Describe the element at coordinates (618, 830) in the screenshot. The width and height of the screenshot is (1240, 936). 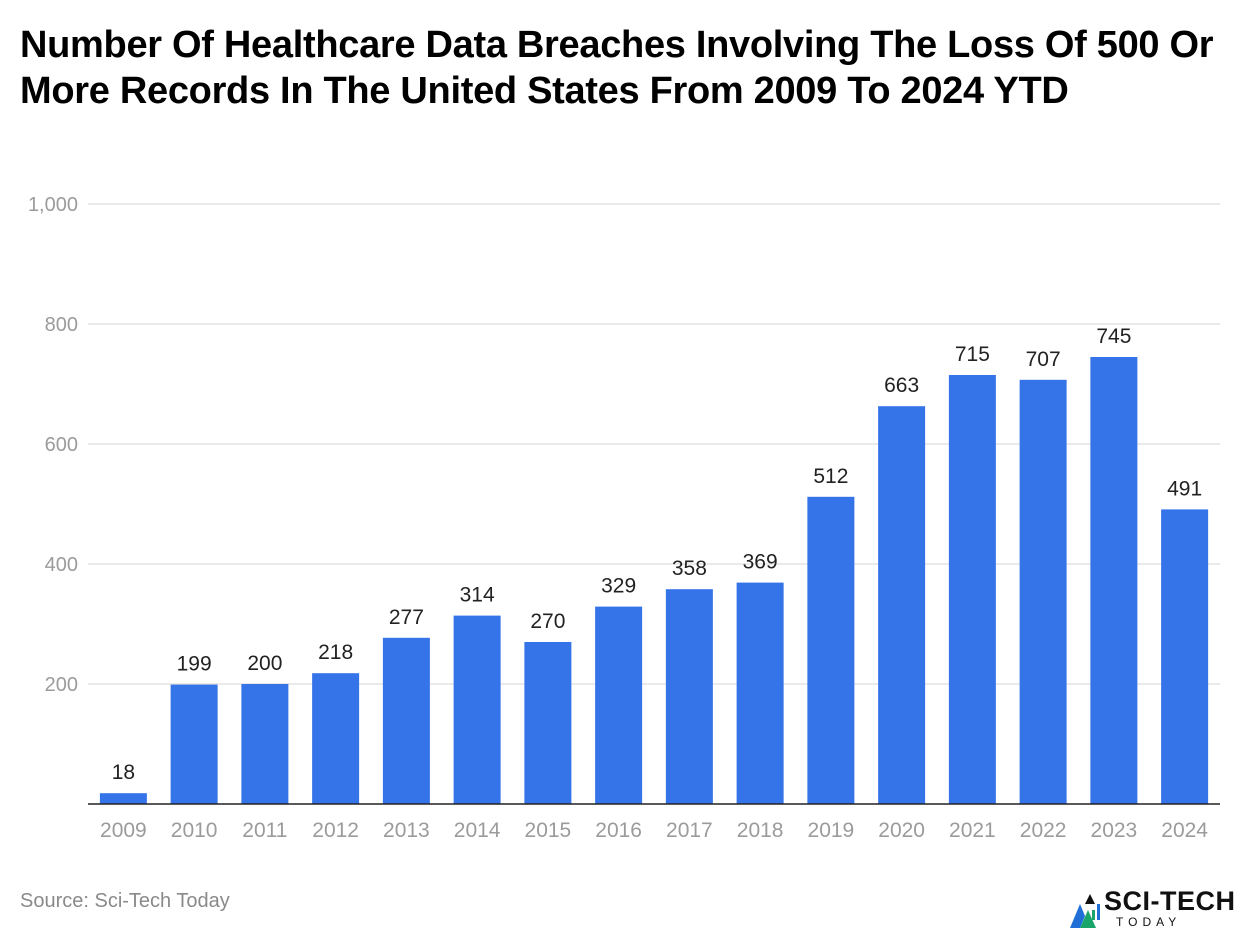
I see `x-tick-label: 2016` at that location.